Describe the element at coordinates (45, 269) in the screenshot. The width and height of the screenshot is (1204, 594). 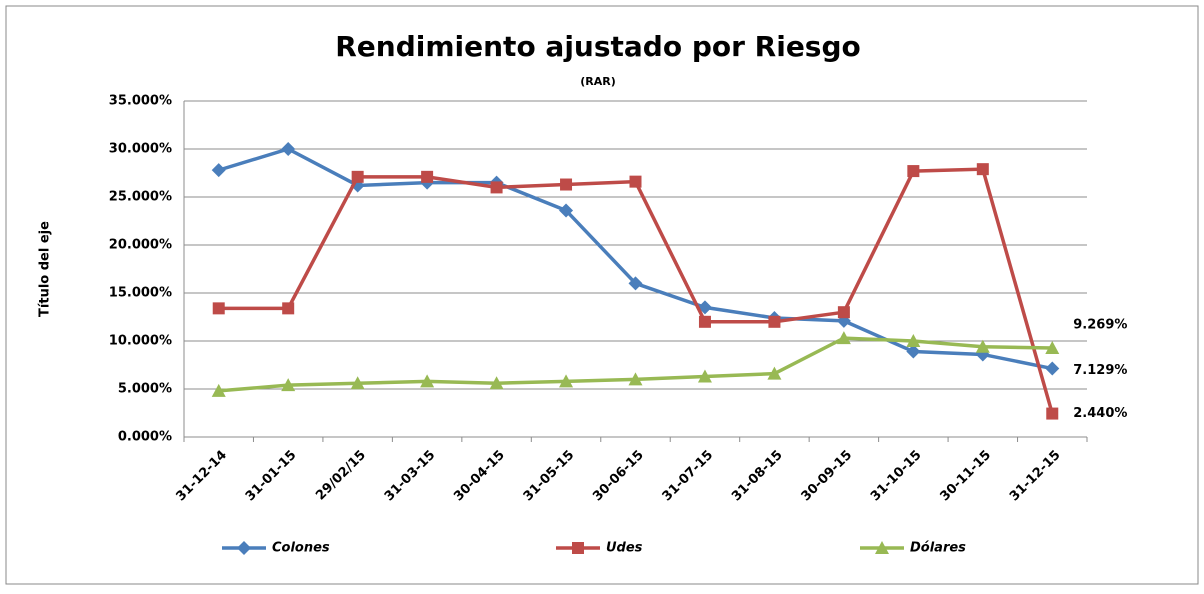
I see `y-axis-title: Título del eje` at that location.